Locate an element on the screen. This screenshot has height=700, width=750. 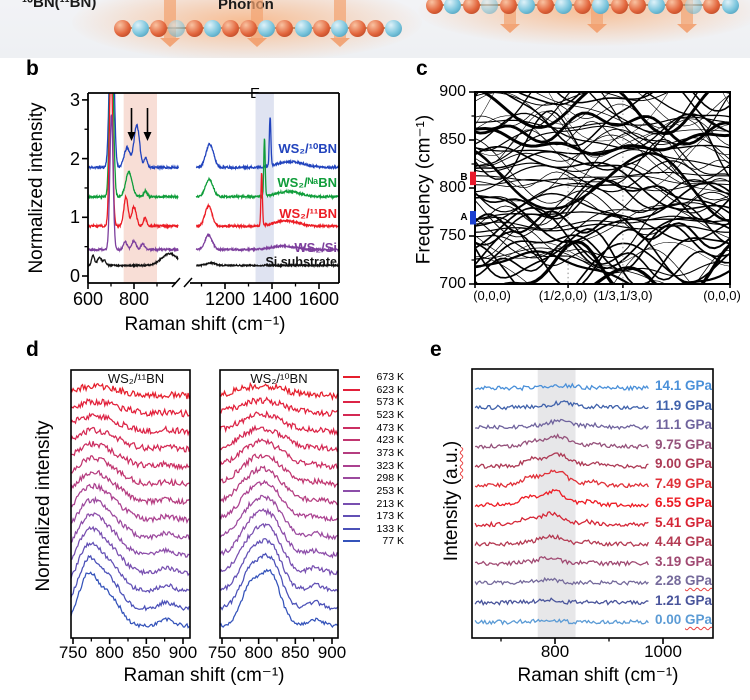
pressure-label: 3.19 GPa is located at coordinates (670, 561).